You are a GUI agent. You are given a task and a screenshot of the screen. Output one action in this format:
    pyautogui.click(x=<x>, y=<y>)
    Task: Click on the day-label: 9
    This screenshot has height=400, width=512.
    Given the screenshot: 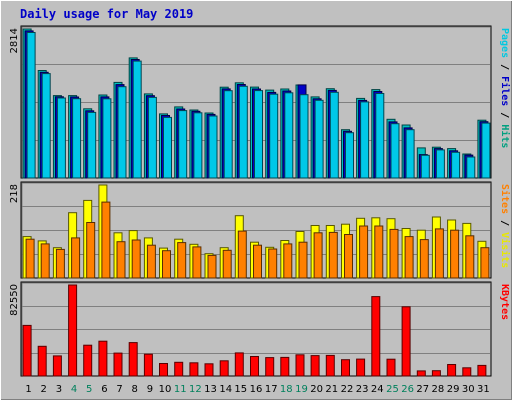 What is the action you would take?
    pyautogui.click(x=150, y=389)
    